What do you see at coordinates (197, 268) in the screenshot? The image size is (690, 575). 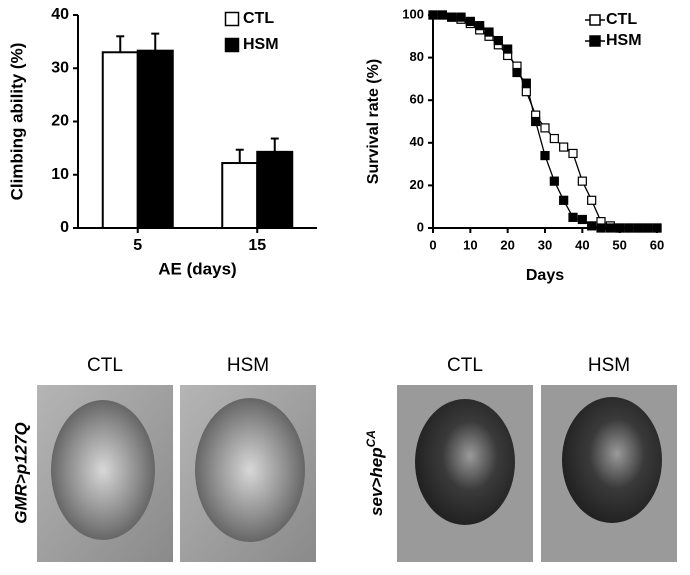 I see `x-axis-label: AE (days)` at bounding box center [197, 268].